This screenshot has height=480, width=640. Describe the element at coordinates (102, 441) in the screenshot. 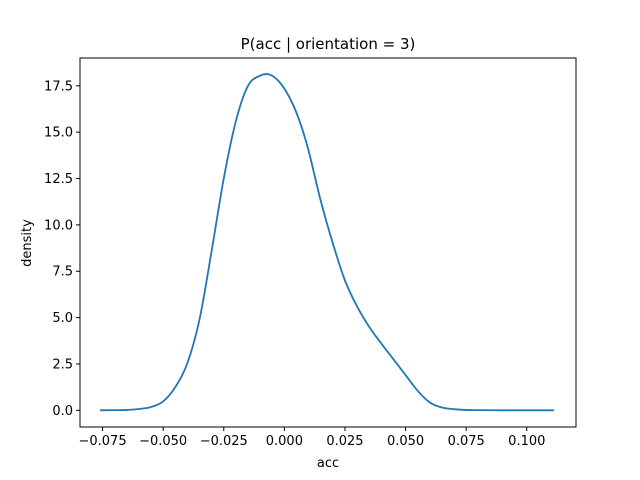

I see `x-tick-label: −0.075` at that location.